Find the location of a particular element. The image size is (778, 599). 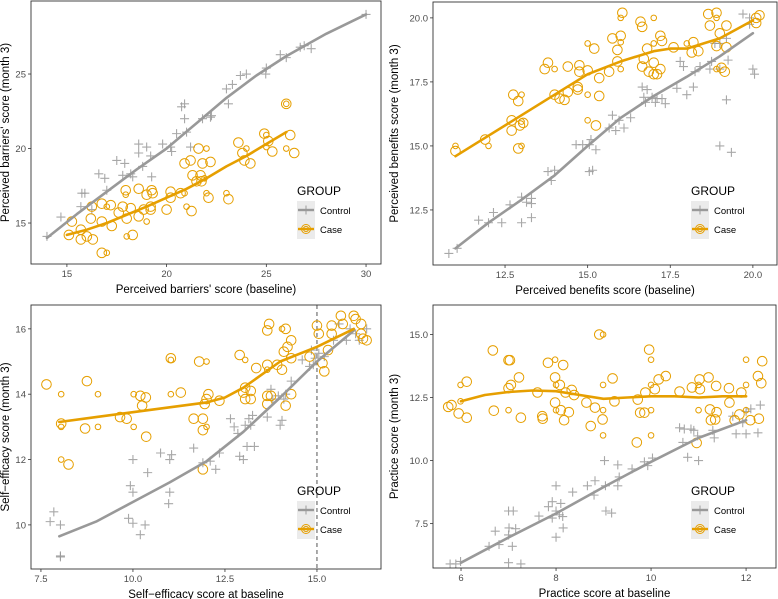

legend-control-plus-icon is located at coordinates (306, 210).